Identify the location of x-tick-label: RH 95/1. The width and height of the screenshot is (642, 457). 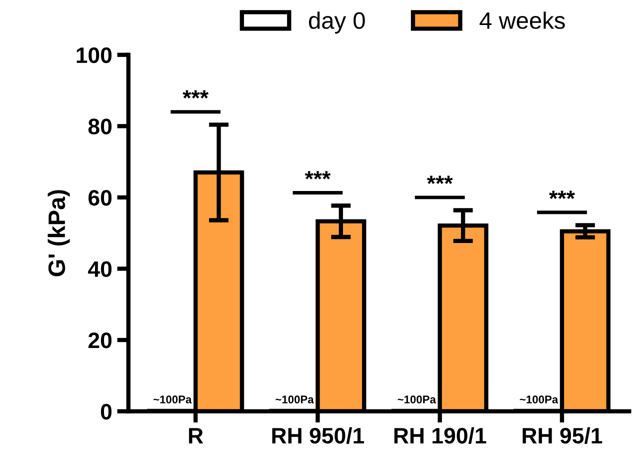
(562, 435).